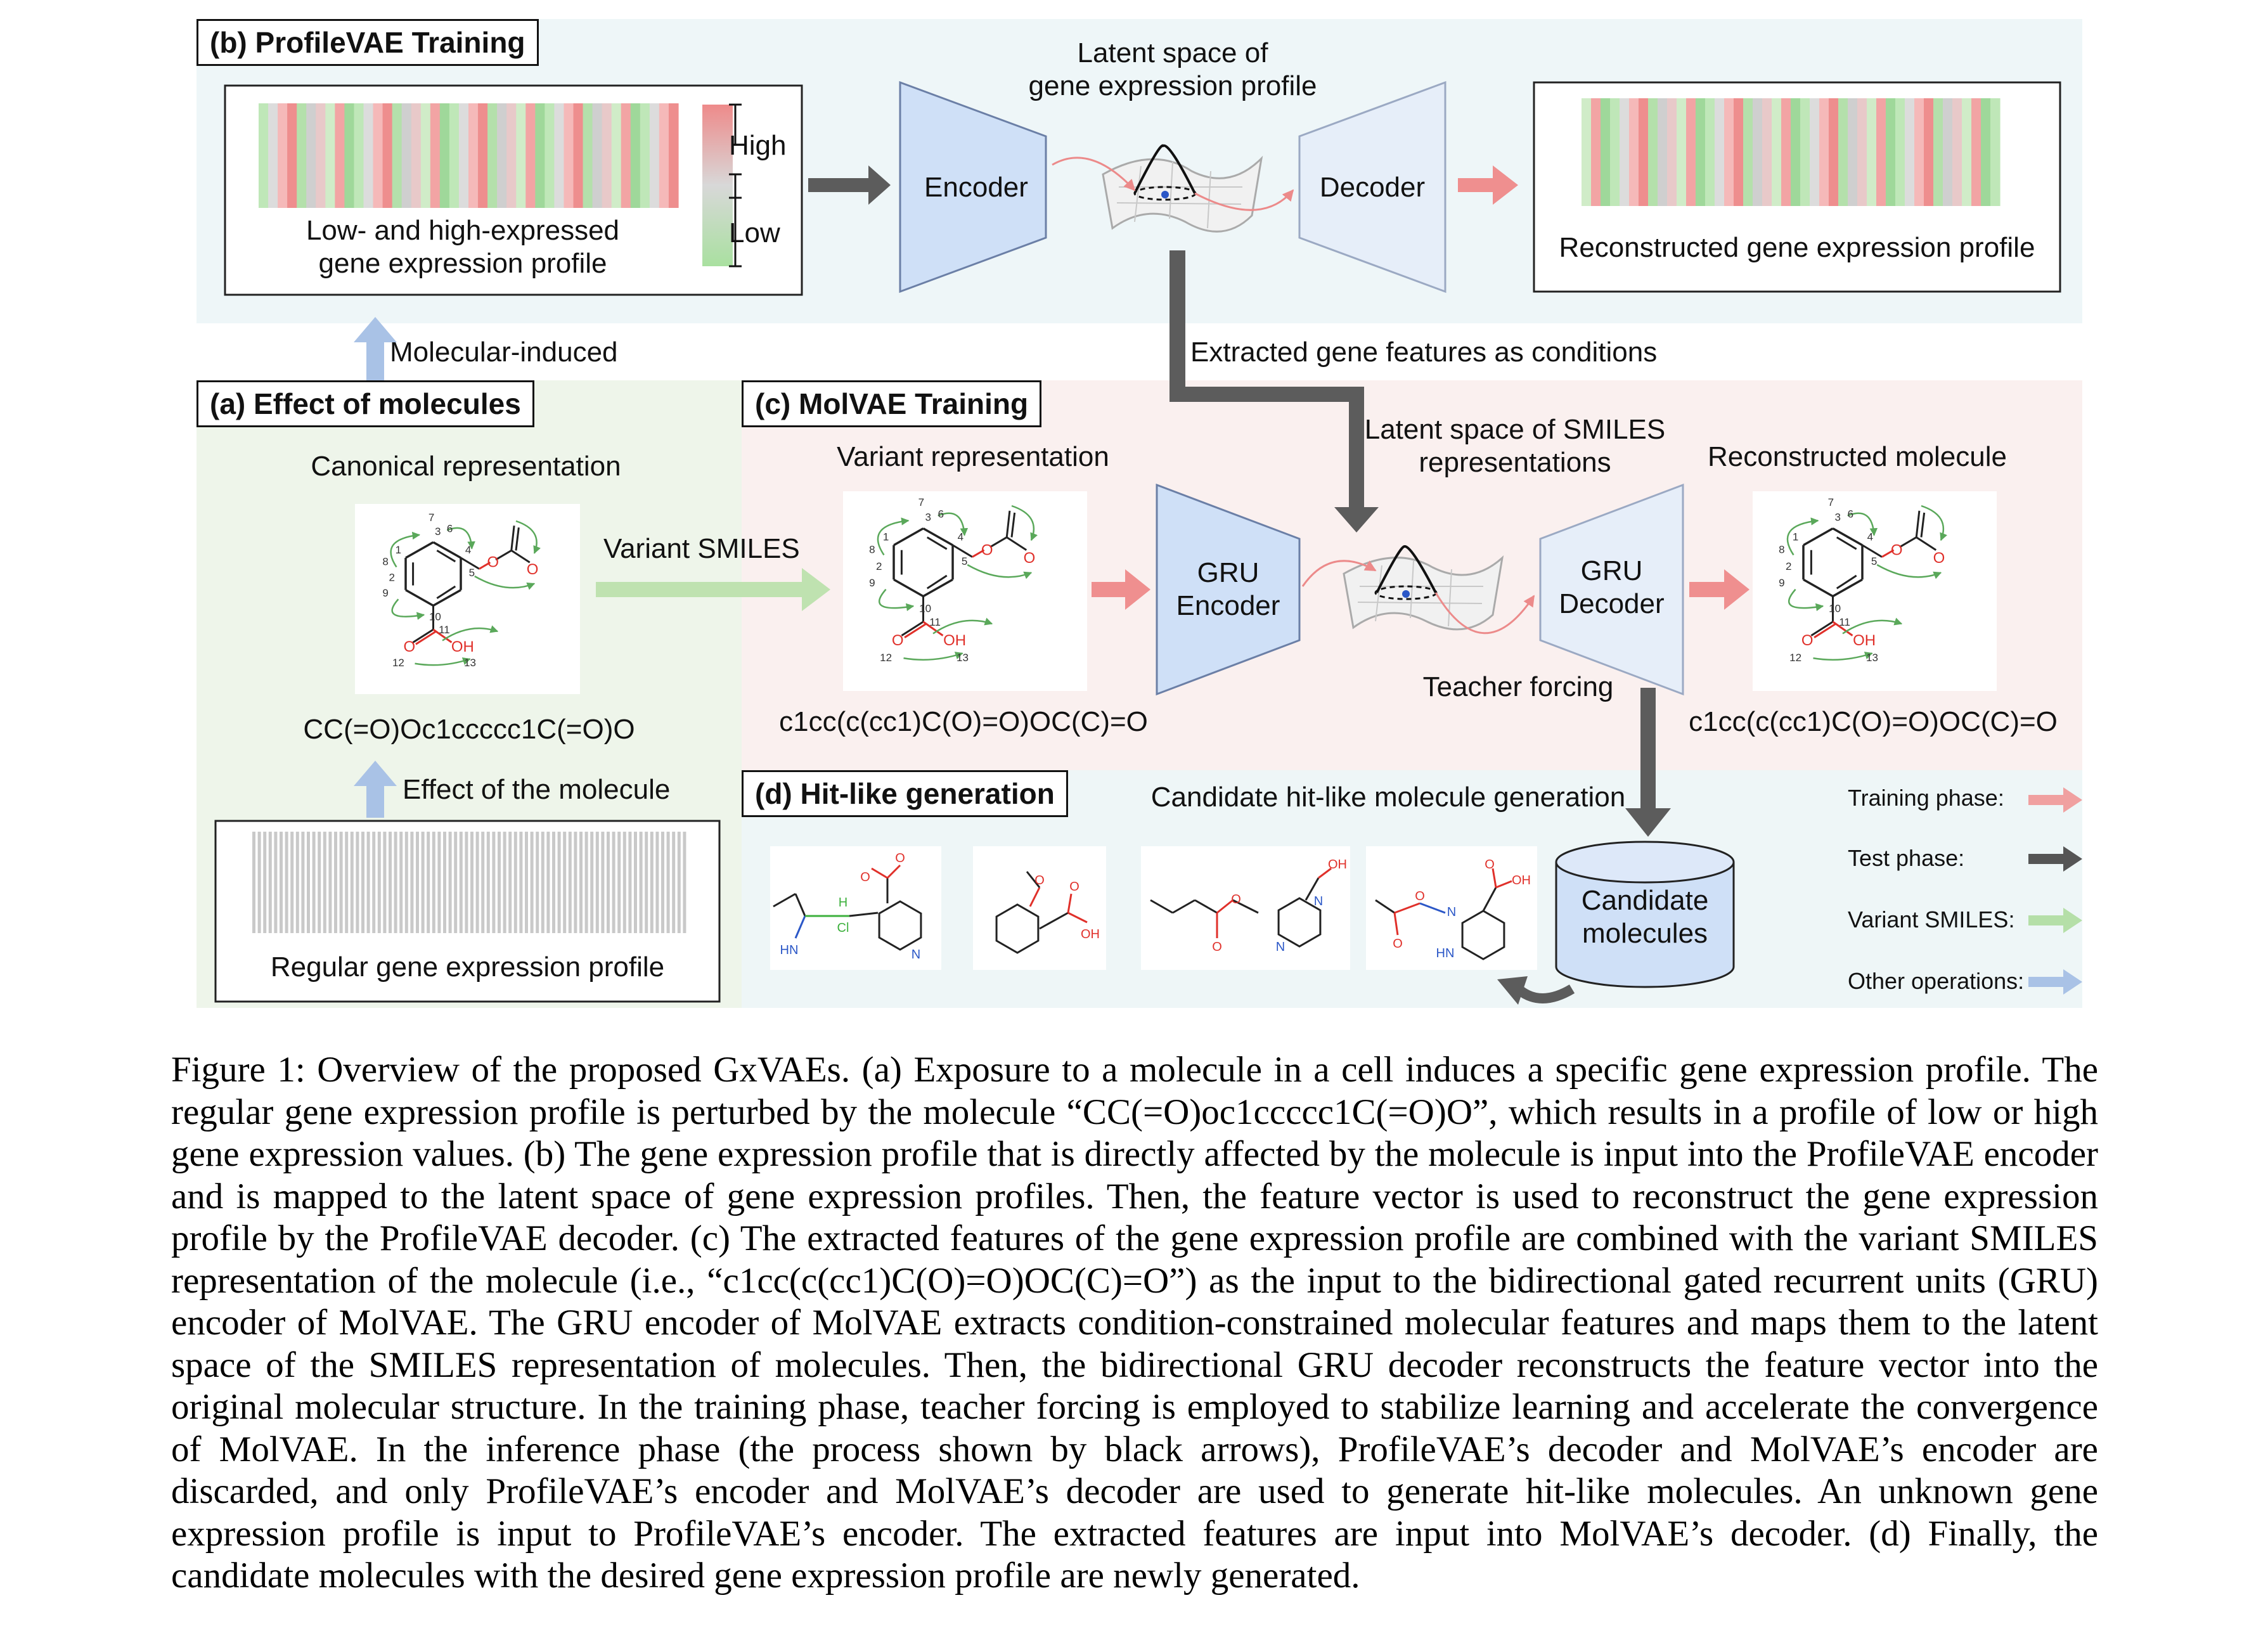 This screenshot has height=1638, width=2268. Describe the element at coordinates (1645, 917) in the screenshot. I see `candidate-molecules-label: Candidate molecules` at that location.